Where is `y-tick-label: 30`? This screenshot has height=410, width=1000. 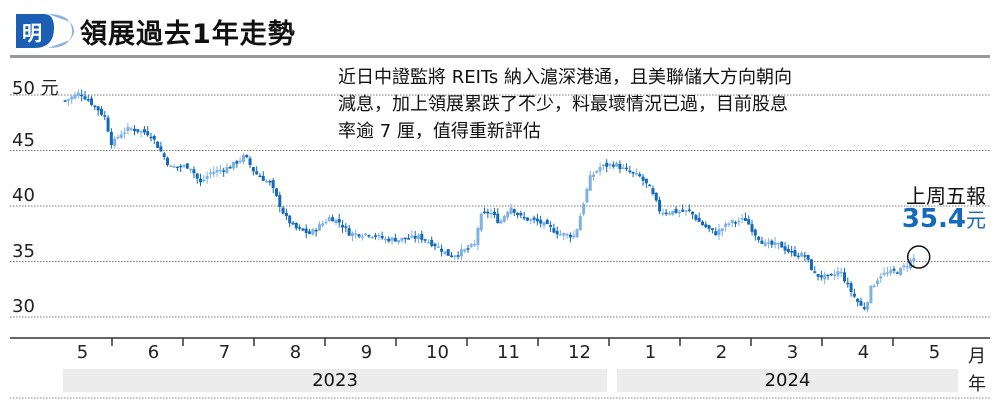 y-tick-label: 30 is located at coordinates (23, 306).